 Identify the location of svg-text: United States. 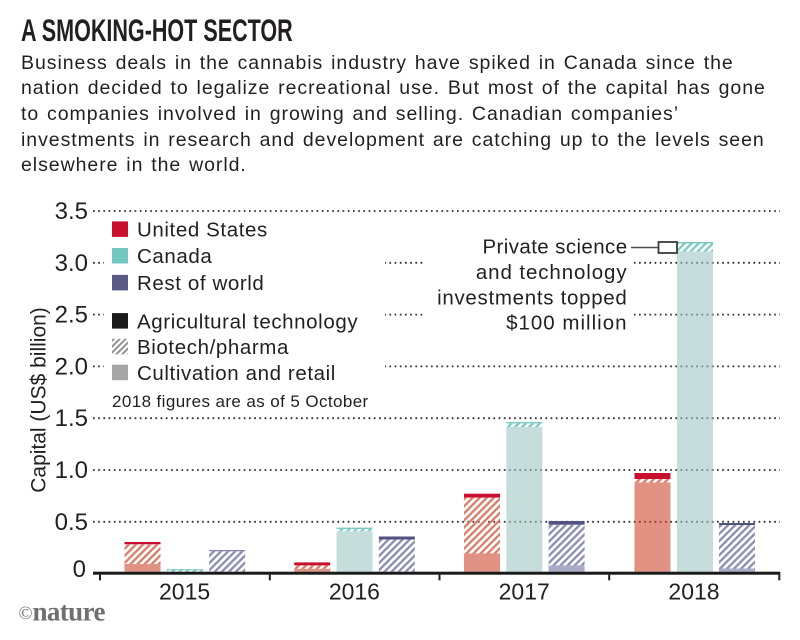
(202, 230).